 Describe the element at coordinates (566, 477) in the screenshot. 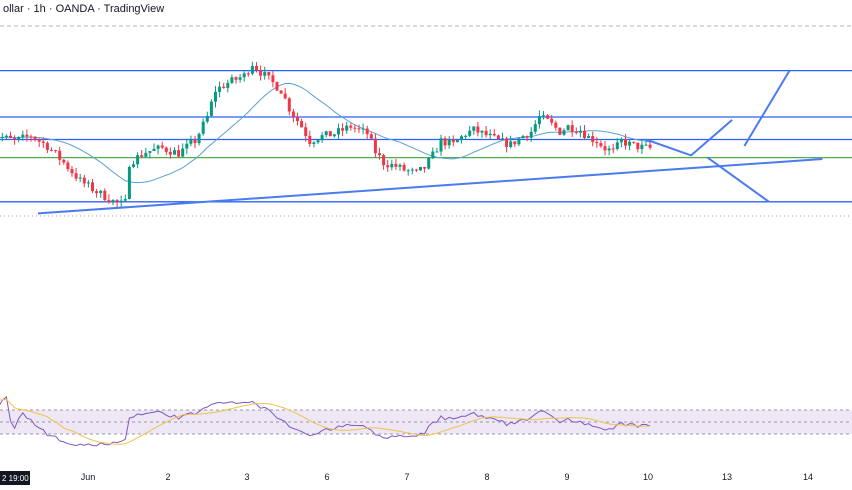

I see `x-tick-label: 9` at that location.